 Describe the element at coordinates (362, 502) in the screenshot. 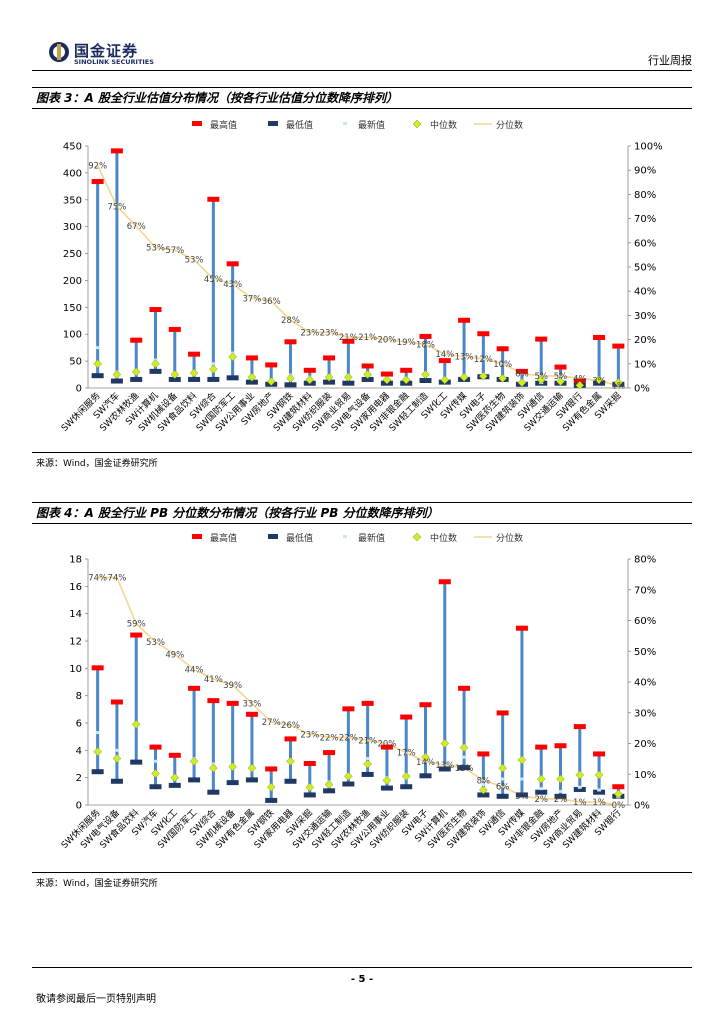

I see `fig4-top-rule` at that location.